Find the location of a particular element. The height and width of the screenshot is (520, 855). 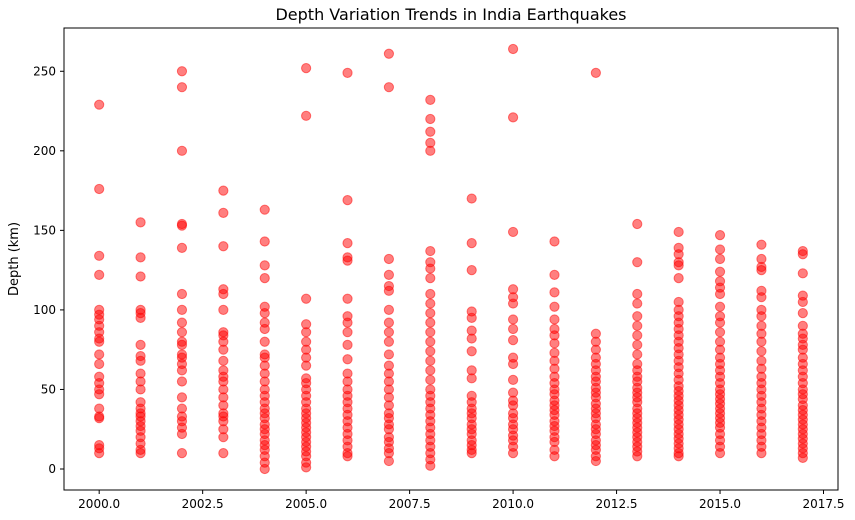

y-axis-label: Depth (km) is located at coordinates (14, 259).